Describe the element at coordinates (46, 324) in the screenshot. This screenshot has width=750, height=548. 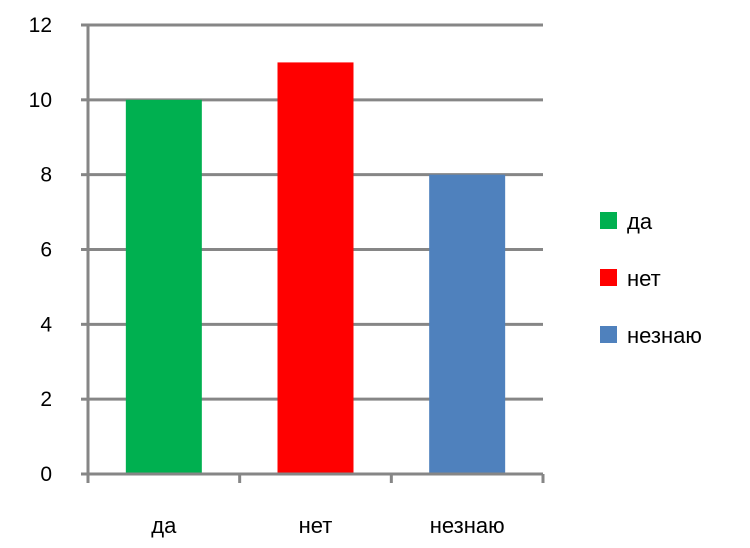
I see `y-tick-label: 4` at that location.